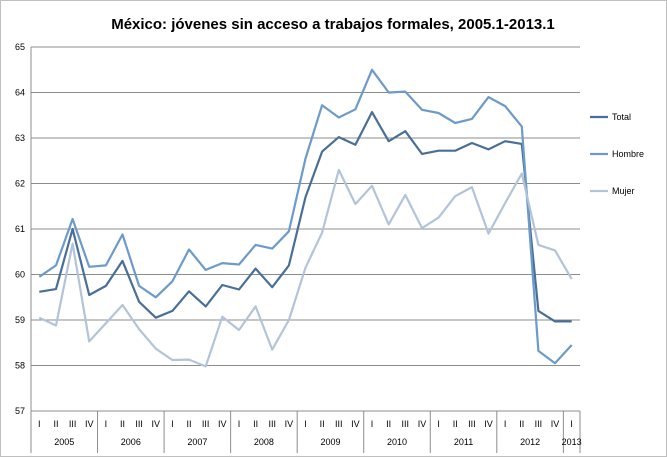 This screenshot has width=667, height=457. What do you see at coordinates (20, 47) in the screenshot?
I see `y-tick-label: 65` at bounding box center [20, 47].